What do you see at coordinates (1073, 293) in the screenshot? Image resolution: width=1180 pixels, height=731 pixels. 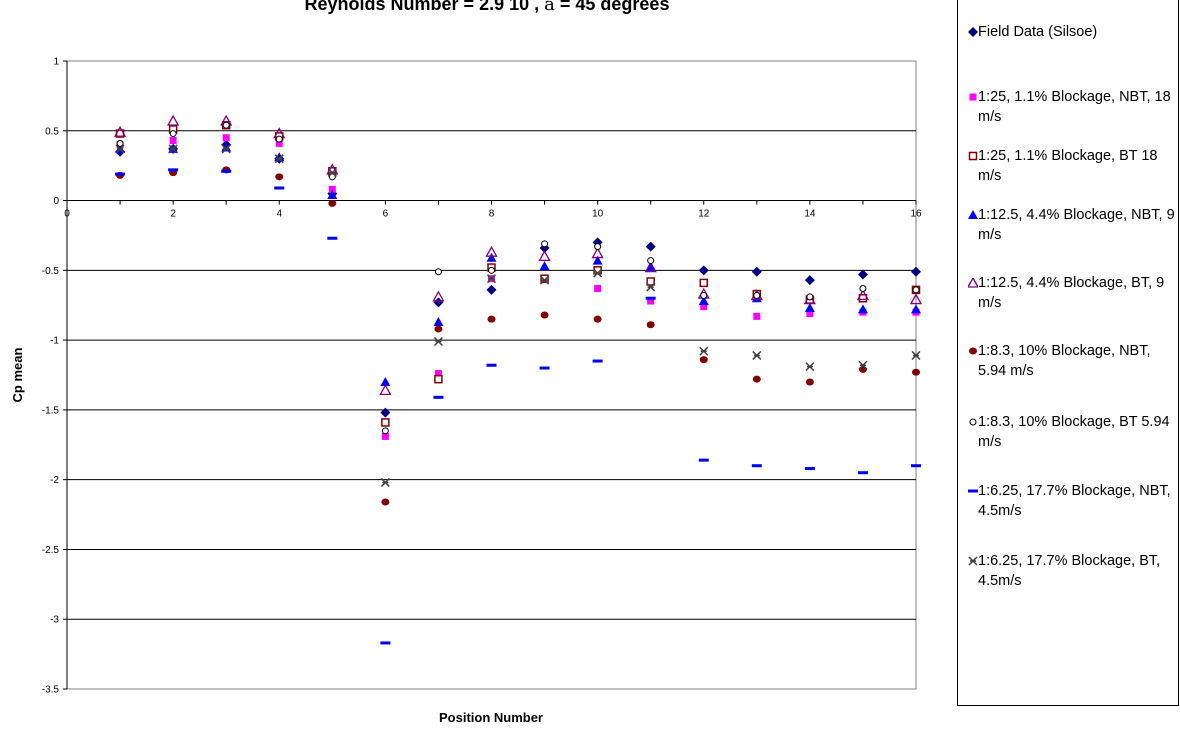 I see `legend-item-5: 1:12.5, 4.4% Blockage, BT, 9 m/s` at bounding box center [1073, 293].